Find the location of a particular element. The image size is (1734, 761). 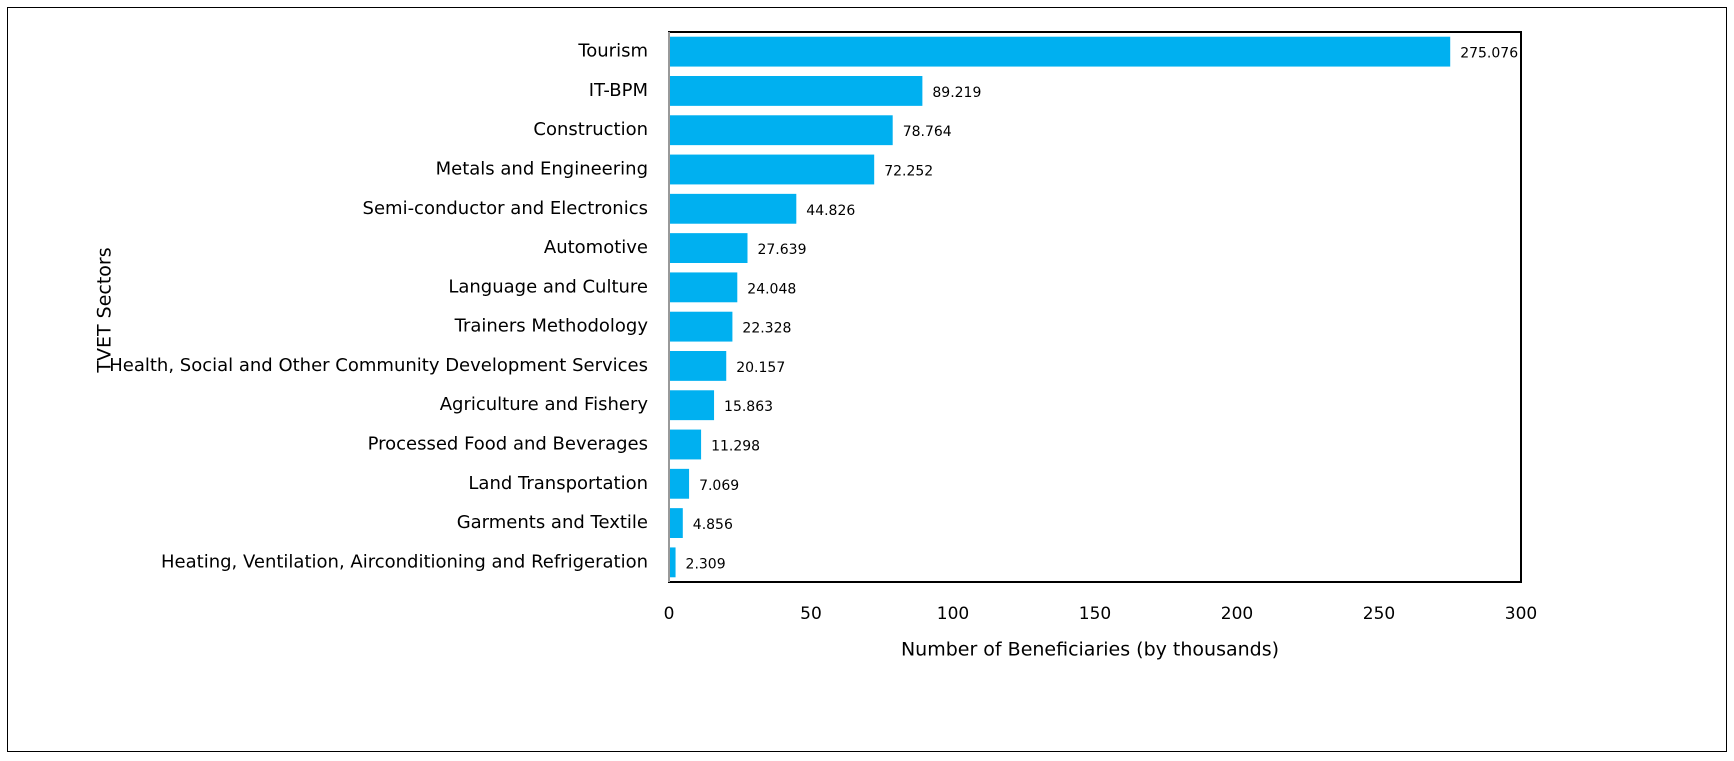

value-label: 22.328 is located at coordinates (766, 329).